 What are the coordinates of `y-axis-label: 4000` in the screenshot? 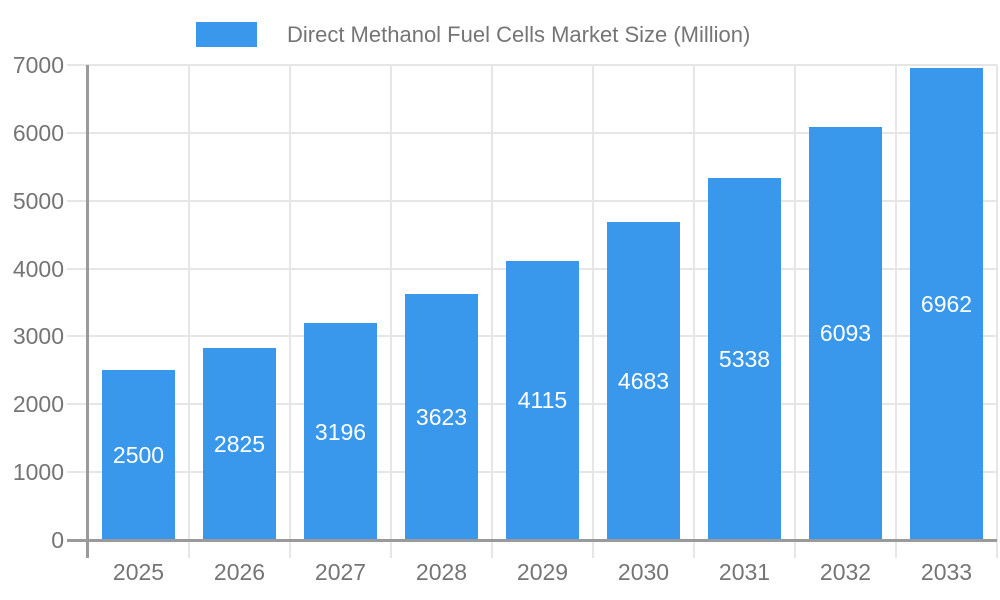 It's located at (38, 268).